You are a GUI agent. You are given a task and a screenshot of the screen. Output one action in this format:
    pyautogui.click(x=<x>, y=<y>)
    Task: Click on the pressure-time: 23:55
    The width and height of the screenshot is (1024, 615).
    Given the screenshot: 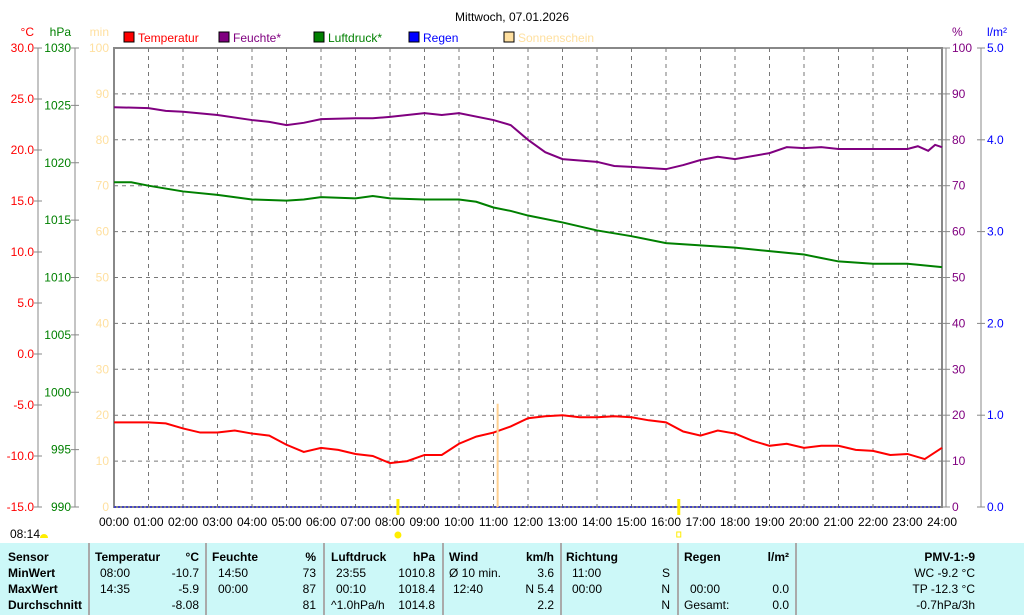 What is the action you would take?
    pyautogui.click(x=351, y=573)
    